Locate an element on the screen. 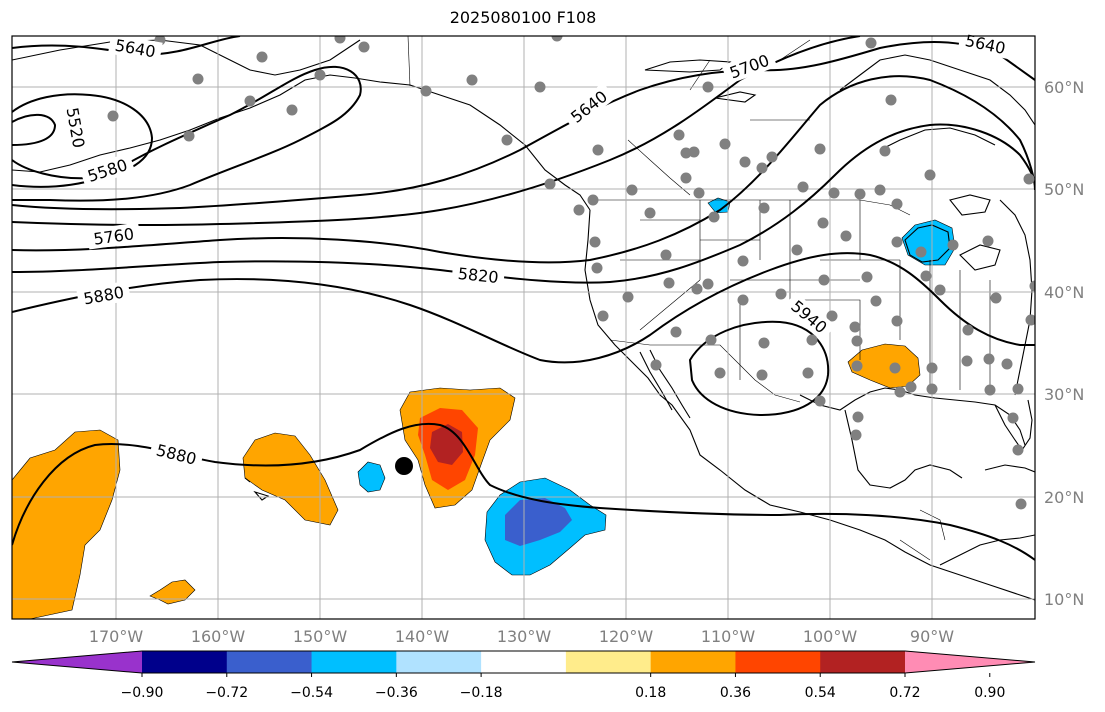  colorbar-tick-label: −0.90 is located at coordinates (142, 693).